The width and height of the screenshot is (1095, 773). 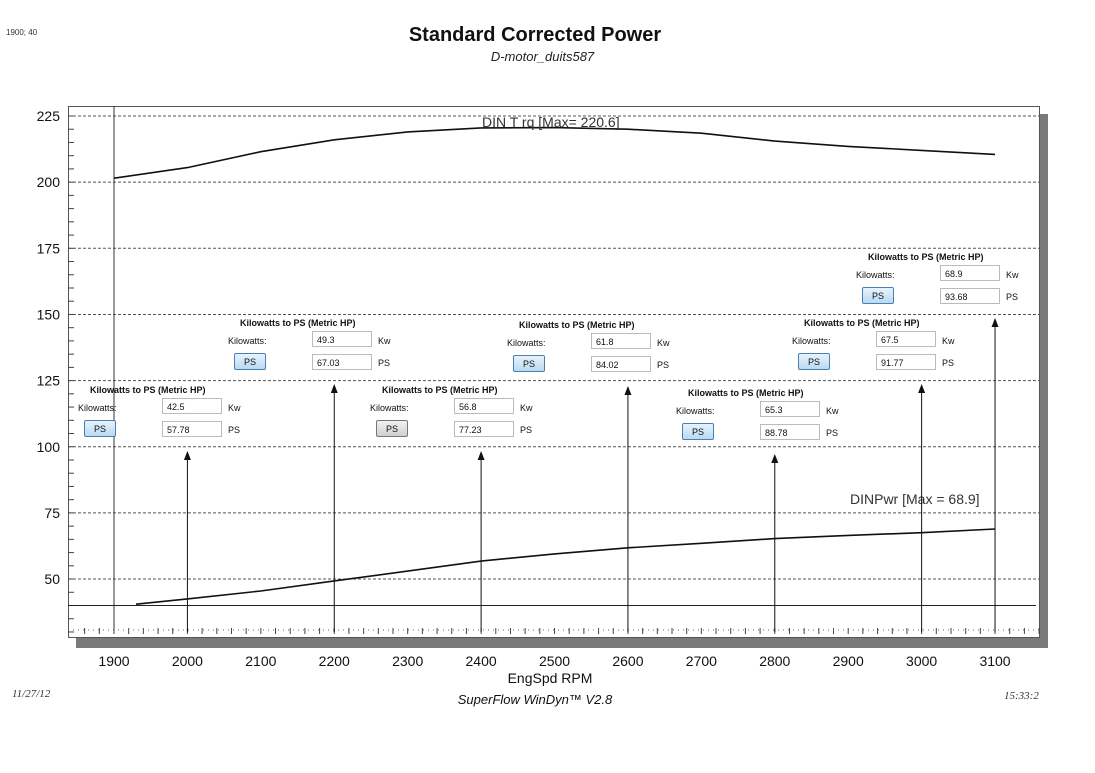 What do you see at coordinates (906, 362) in the screenshot?
I see `ps-field: 91.77` at bounding box center [906, 362].